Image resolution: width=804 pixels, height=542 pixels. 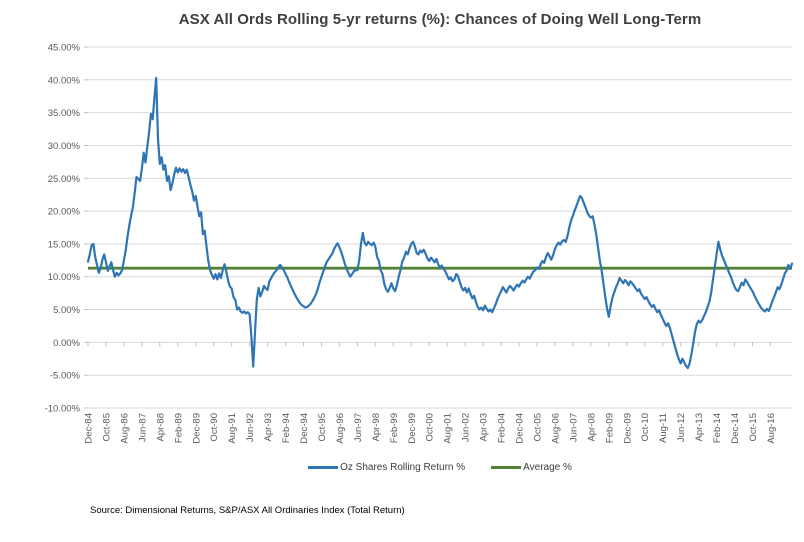 What do you see at coordinates (178, 428) in the screenshot?
I see `x-axis-tick-label: Feb-89` at bounding box center [178, 428].